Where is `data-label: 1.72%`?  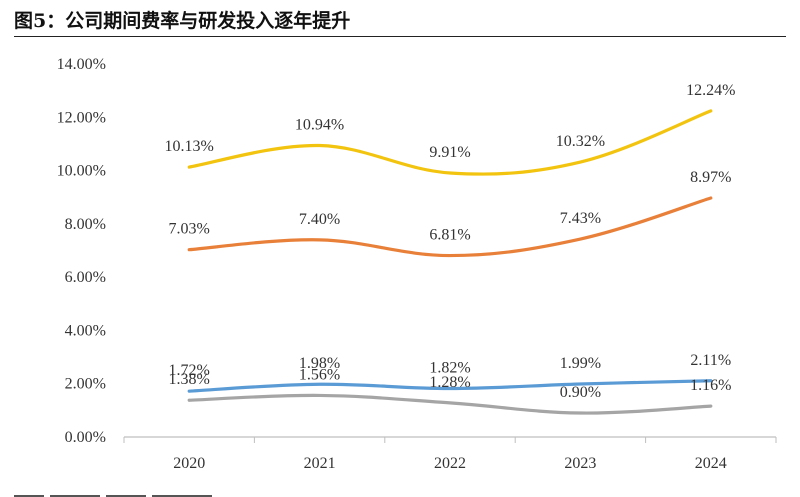
data-label: 1.72% is located at coordinates (189, 370).